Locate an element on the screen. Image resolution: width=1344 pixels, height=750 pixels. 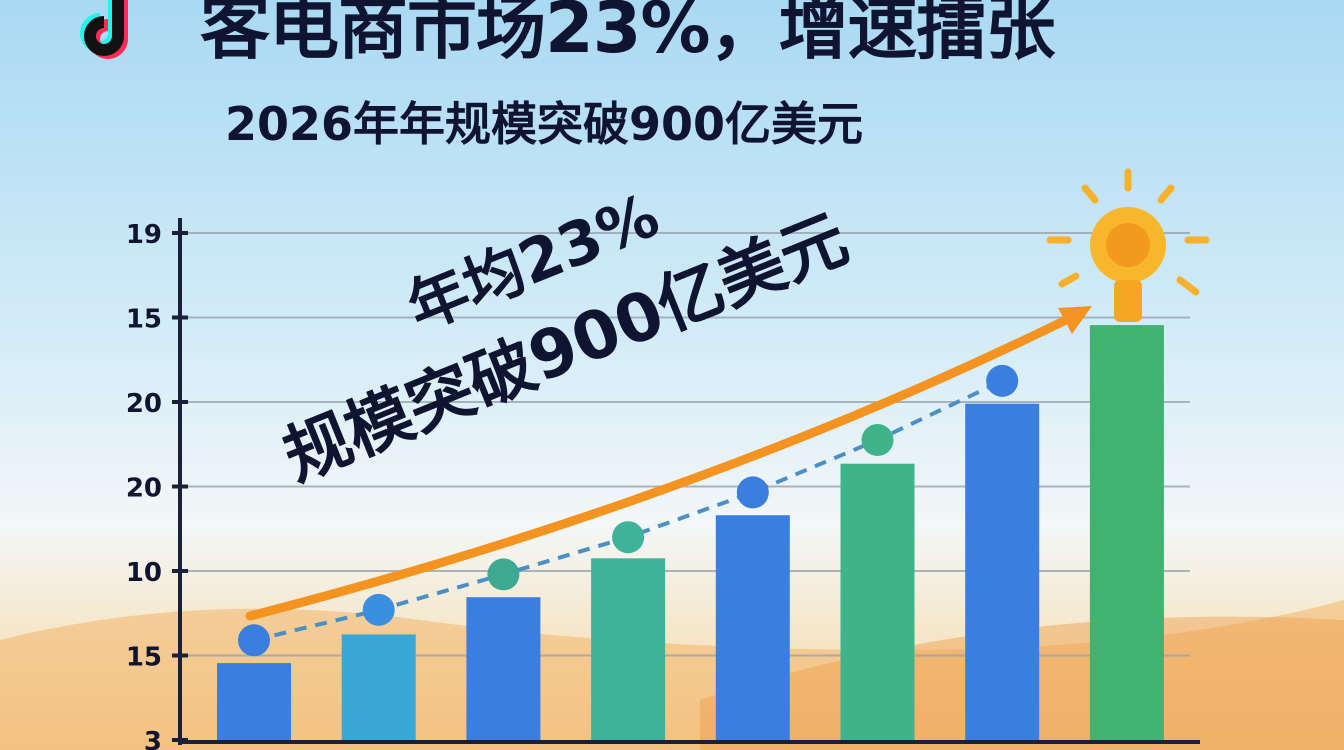
lightbulb-icon is located at coordinates (1128, 245).